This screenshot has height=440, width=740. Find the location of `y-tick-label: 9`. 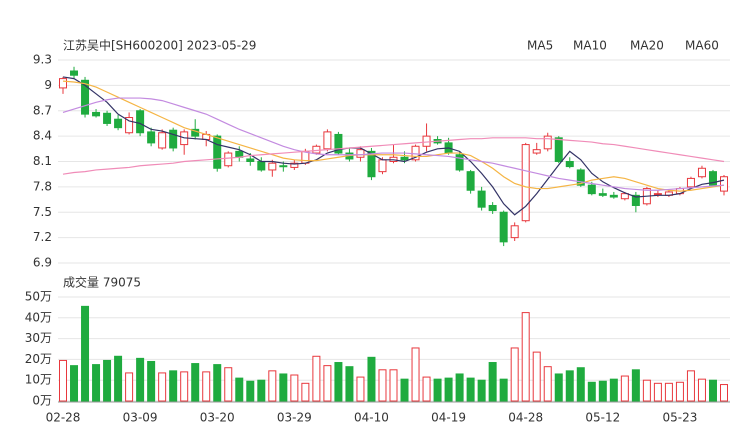

y-tick-label: 9 is located at coordinates (48, 85).